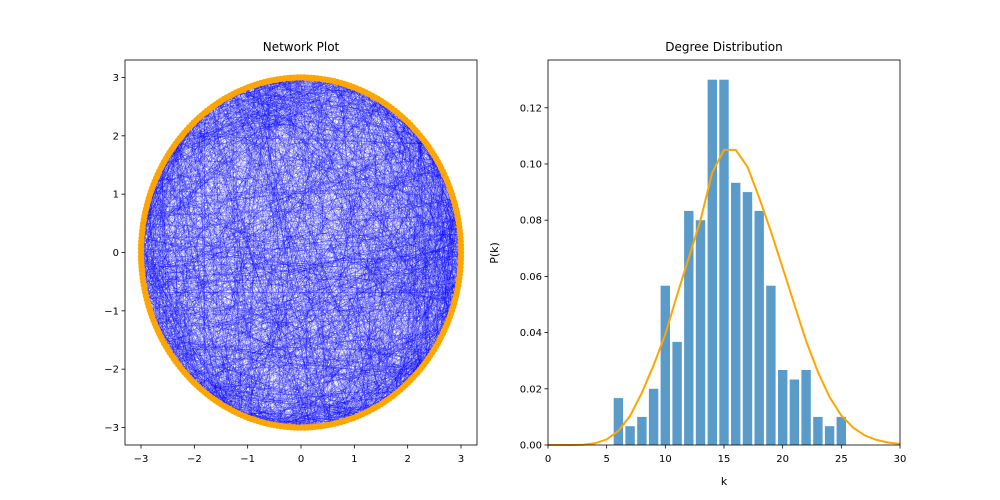 The height and width of the screenshot is (500, 1000). What do you see at coordinates (194, 459) in the screenshot?
I see `network-x-tick-label: −2` at bounding box center [194, 459].